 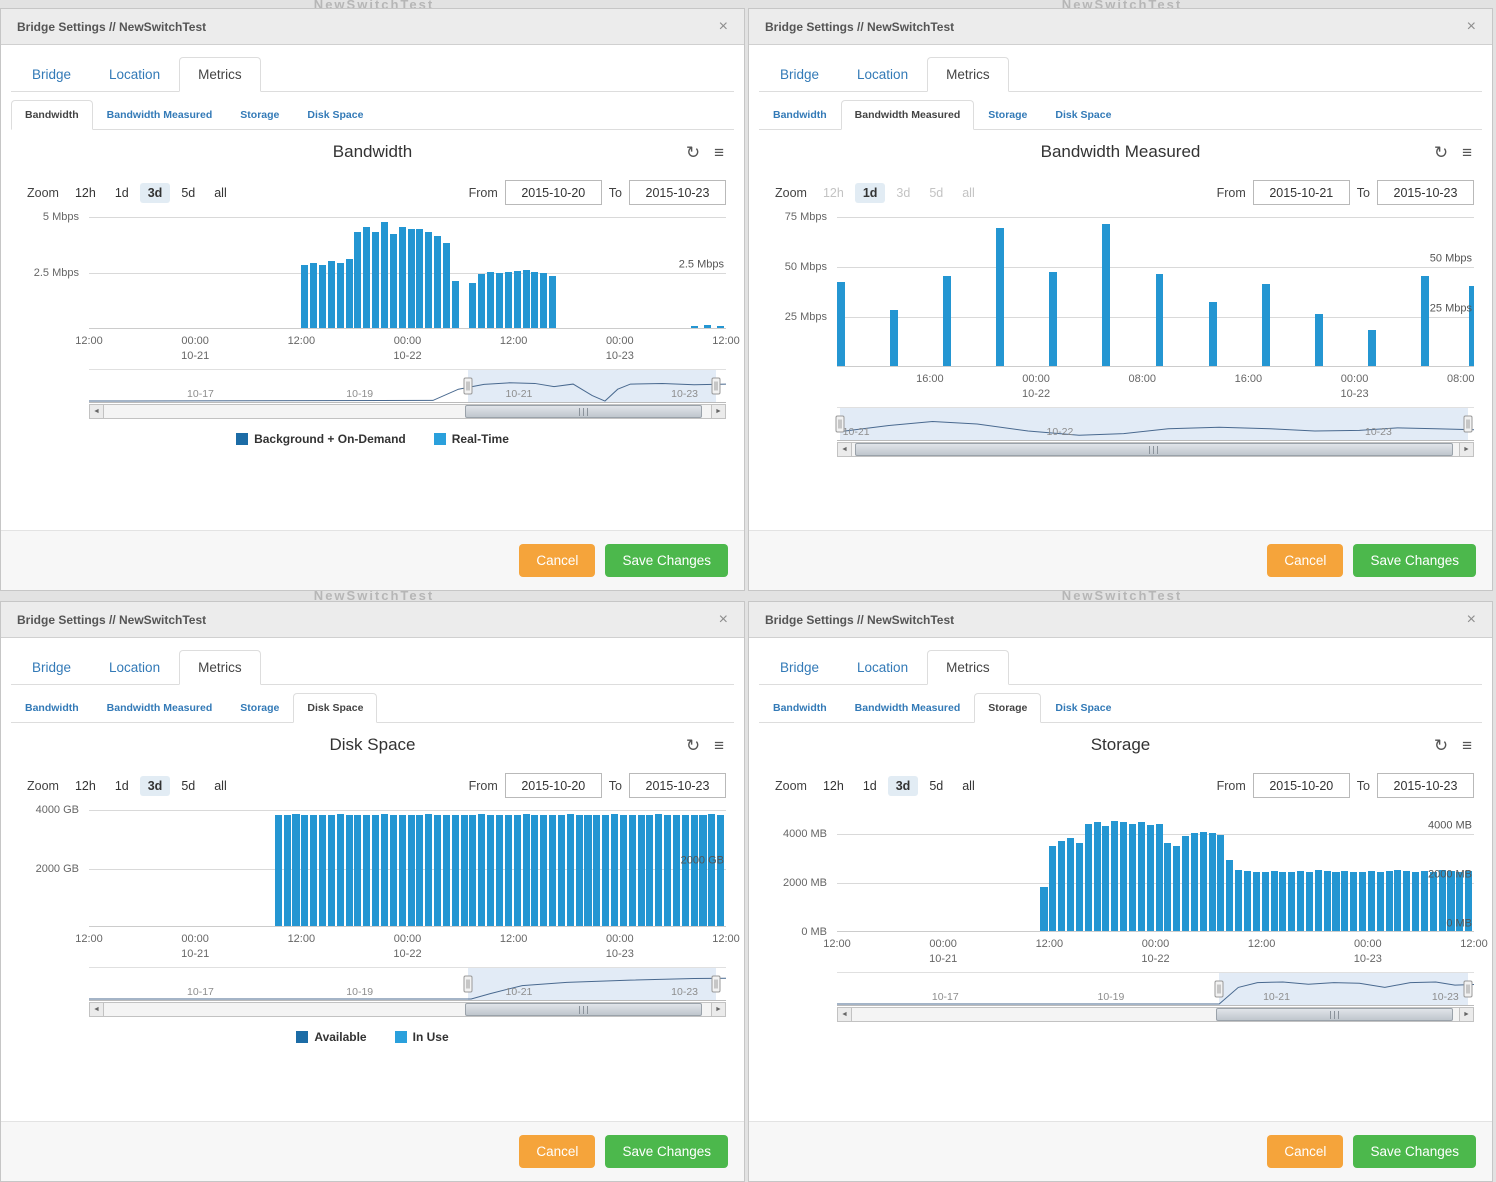 I want to click on legend-item: Available, so click(x=331, y=1037).